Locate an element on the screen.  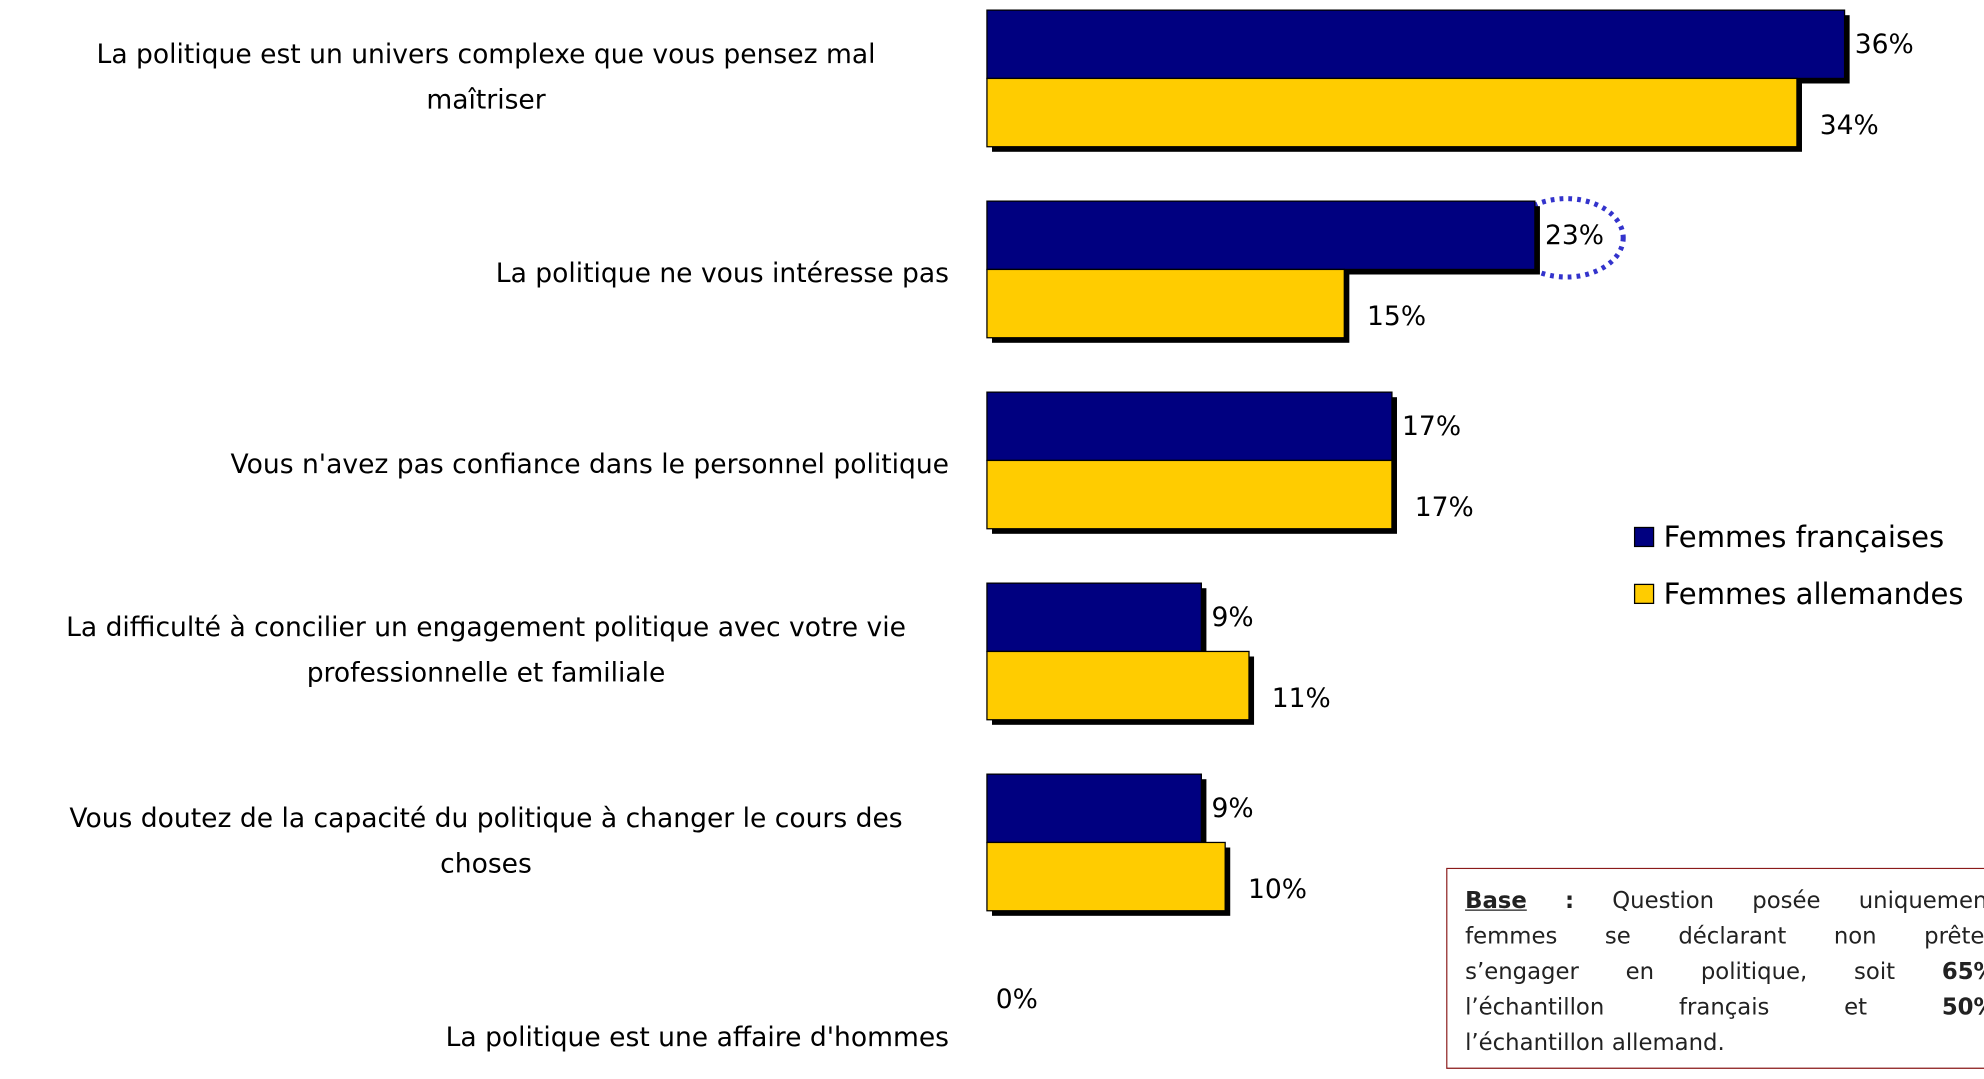
value-label: 15% is located at coordinates (1396, 316).